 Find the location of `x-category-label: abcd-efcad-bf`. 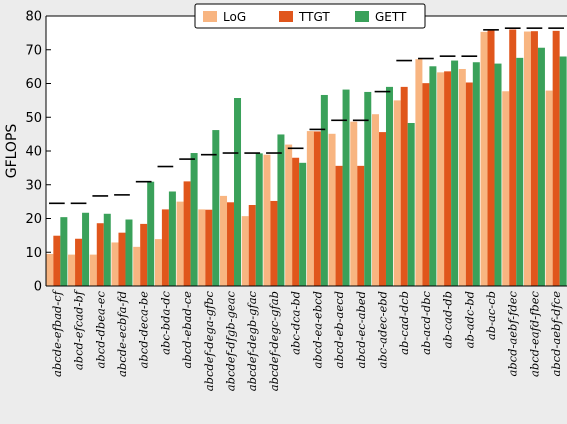

x-category-label: abcd-efcad-bf is located at coordinates (79, 329).